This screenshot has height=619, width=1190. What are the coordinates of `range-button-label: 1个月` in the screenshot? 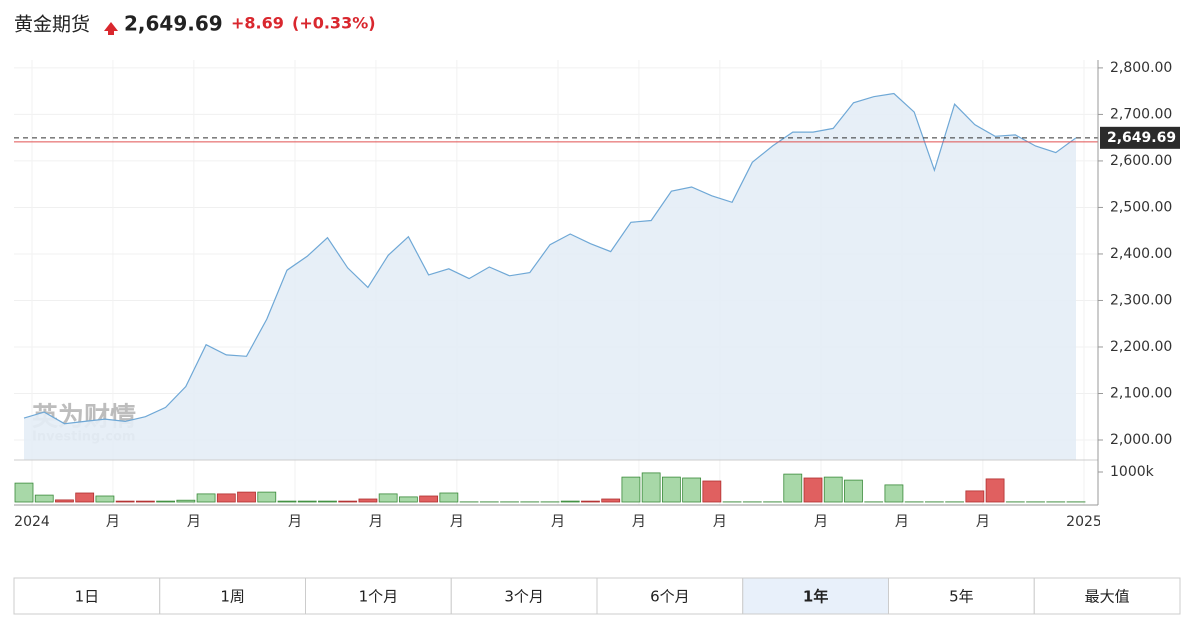 It's located at (379, 597).